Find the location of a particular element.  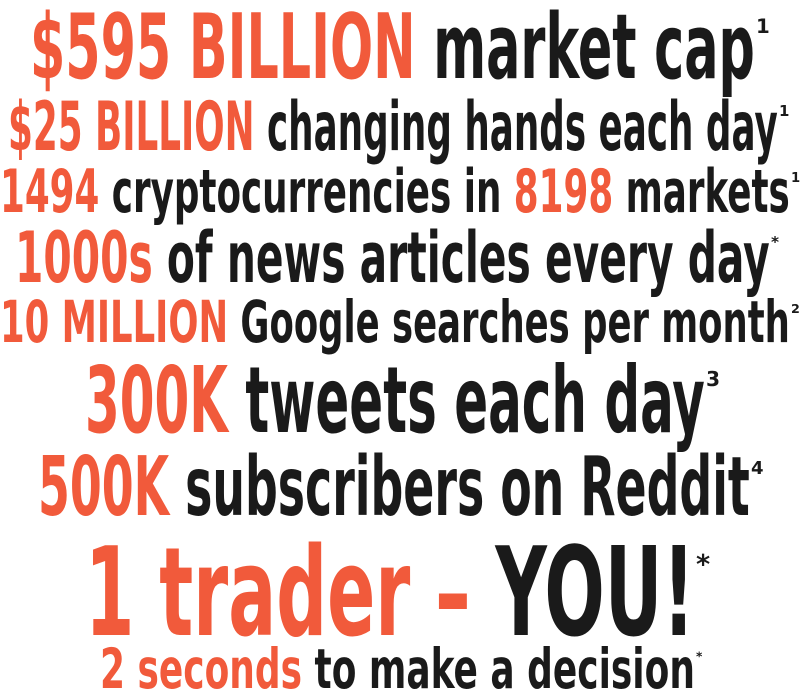

body-text: Google searches per month is located at coordinates (509, 323).